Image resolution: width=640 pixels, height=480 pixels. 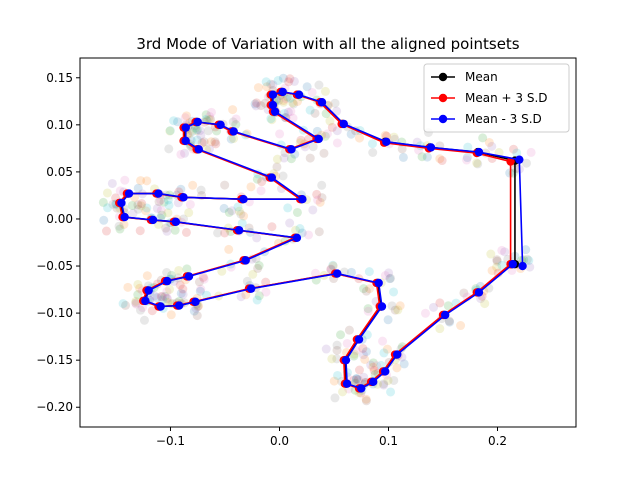 I want to click on y-axis: −0.20 −0.15 −0.10 −0.05 0.00 0.05 0.10 0.15, so click(x=58, y=242).